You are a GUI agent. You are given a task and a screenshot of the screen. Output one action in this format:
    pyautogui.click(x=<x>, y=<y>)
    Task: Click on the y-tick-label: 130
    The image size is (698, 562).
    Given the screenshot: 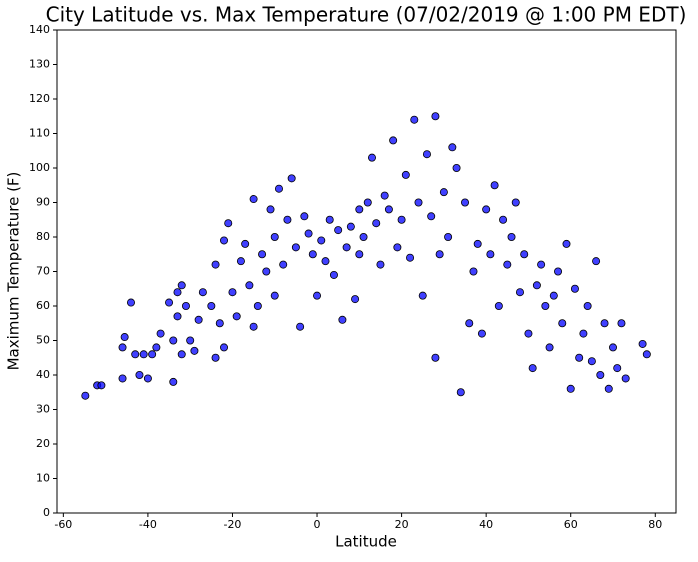 What is the action you would take?
    pyautogui.click(x=39, y=64)
    